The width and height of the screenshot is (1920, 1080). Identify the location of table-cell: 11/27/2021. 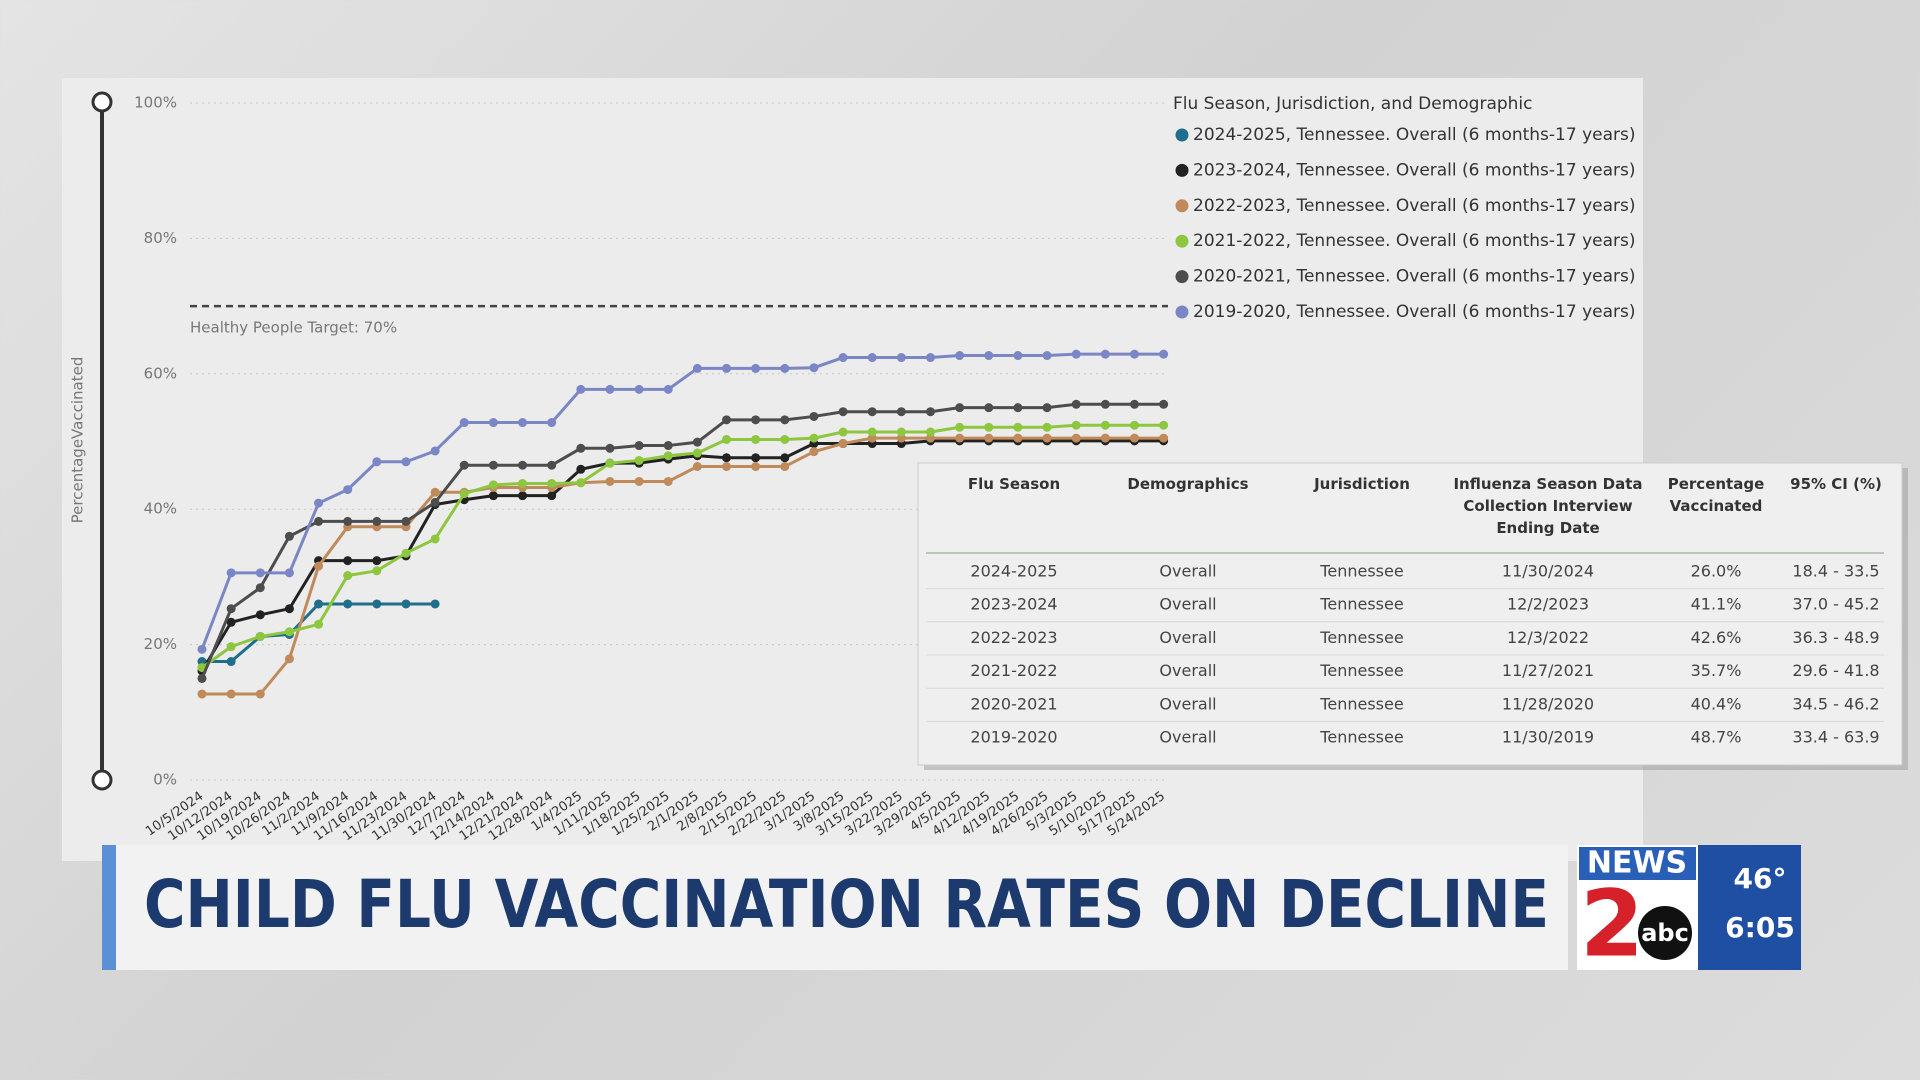
(1548, 670).